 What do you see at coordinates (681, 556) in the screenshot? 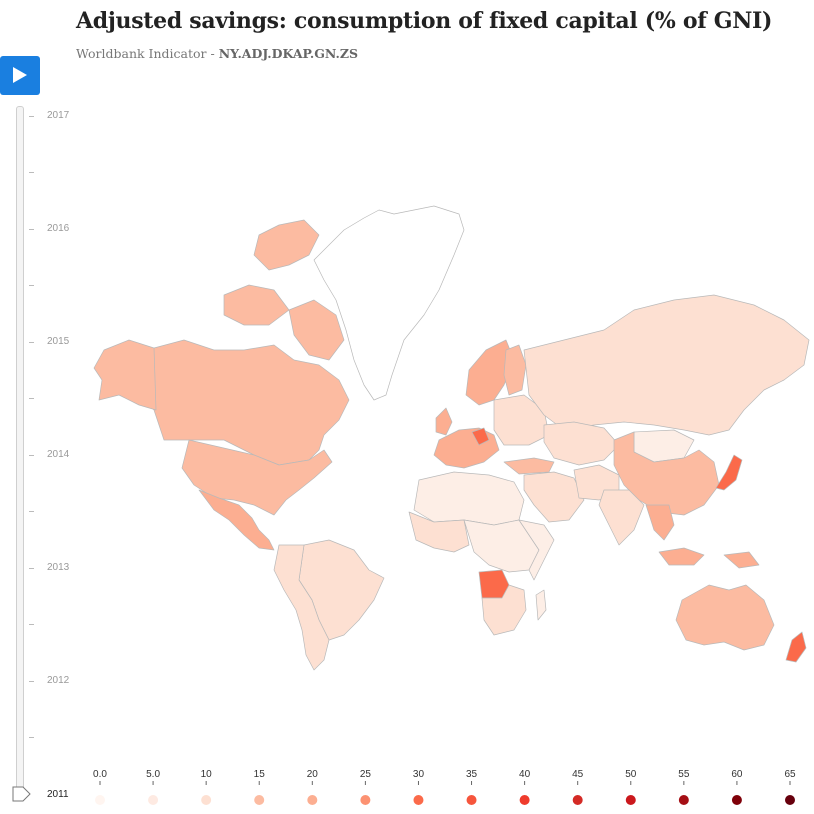
I see `country-indonesia` at bounding box center [681, 556].